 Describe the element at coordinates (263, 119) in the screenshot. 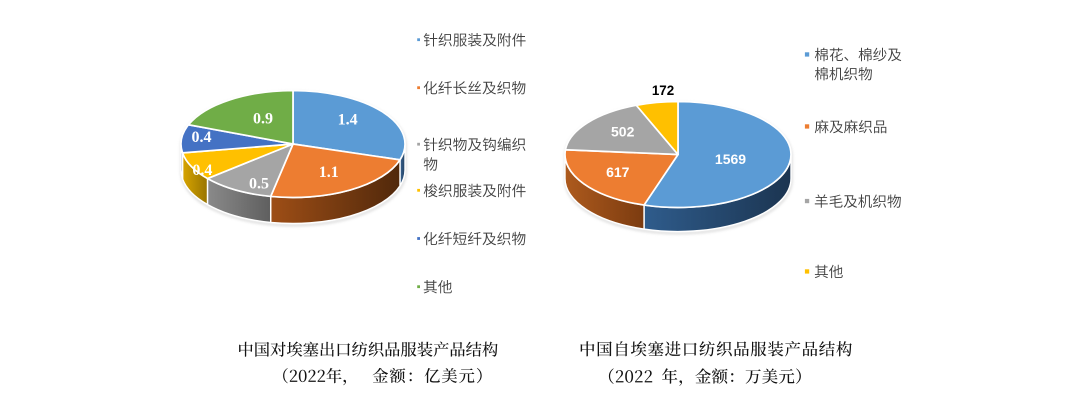

I see `svg-text: 0.9` at that location.